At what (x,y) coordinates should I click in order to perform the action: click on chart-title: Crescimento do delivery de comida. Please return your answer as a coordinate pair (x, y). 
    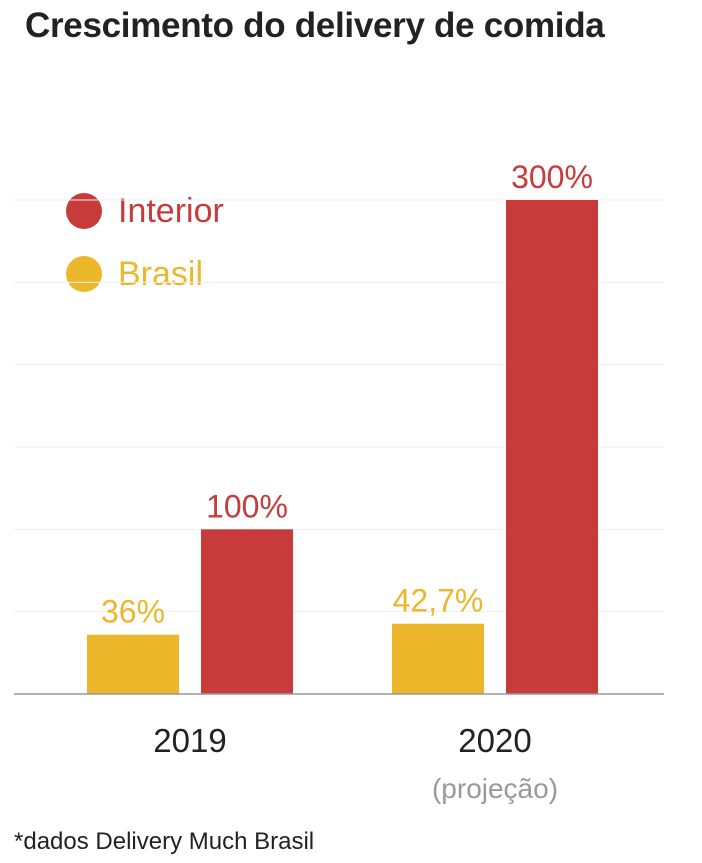
    Looking at the image, I should click on (315, 25).